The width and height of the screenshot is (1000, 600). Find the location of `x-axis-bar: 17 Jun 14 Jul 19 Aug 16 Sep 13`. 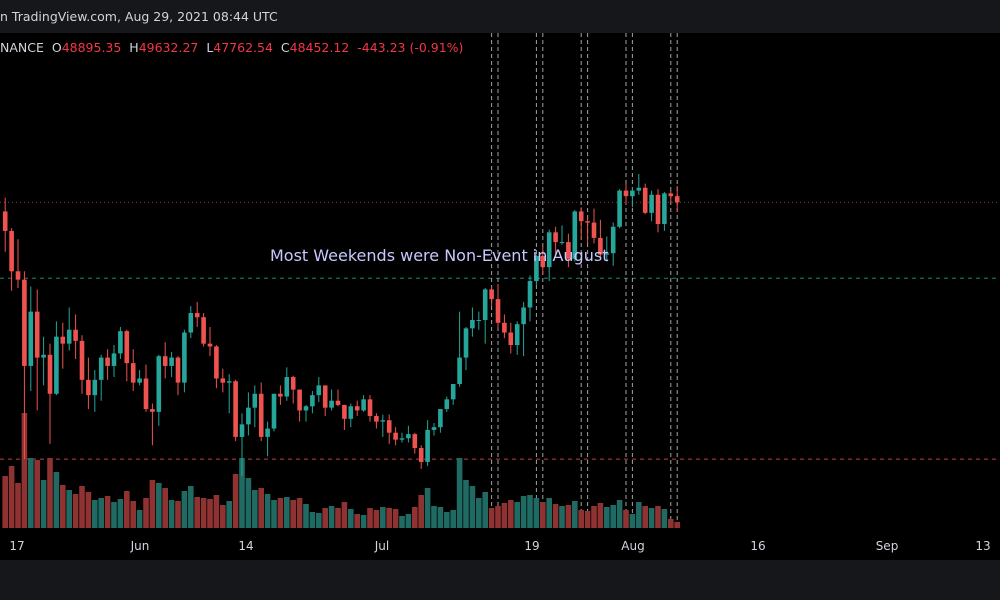

x-axis-bar: 17 Jun 14 Jul 19 Aug 16 Sep 13 is located at coordinates (500, 544).